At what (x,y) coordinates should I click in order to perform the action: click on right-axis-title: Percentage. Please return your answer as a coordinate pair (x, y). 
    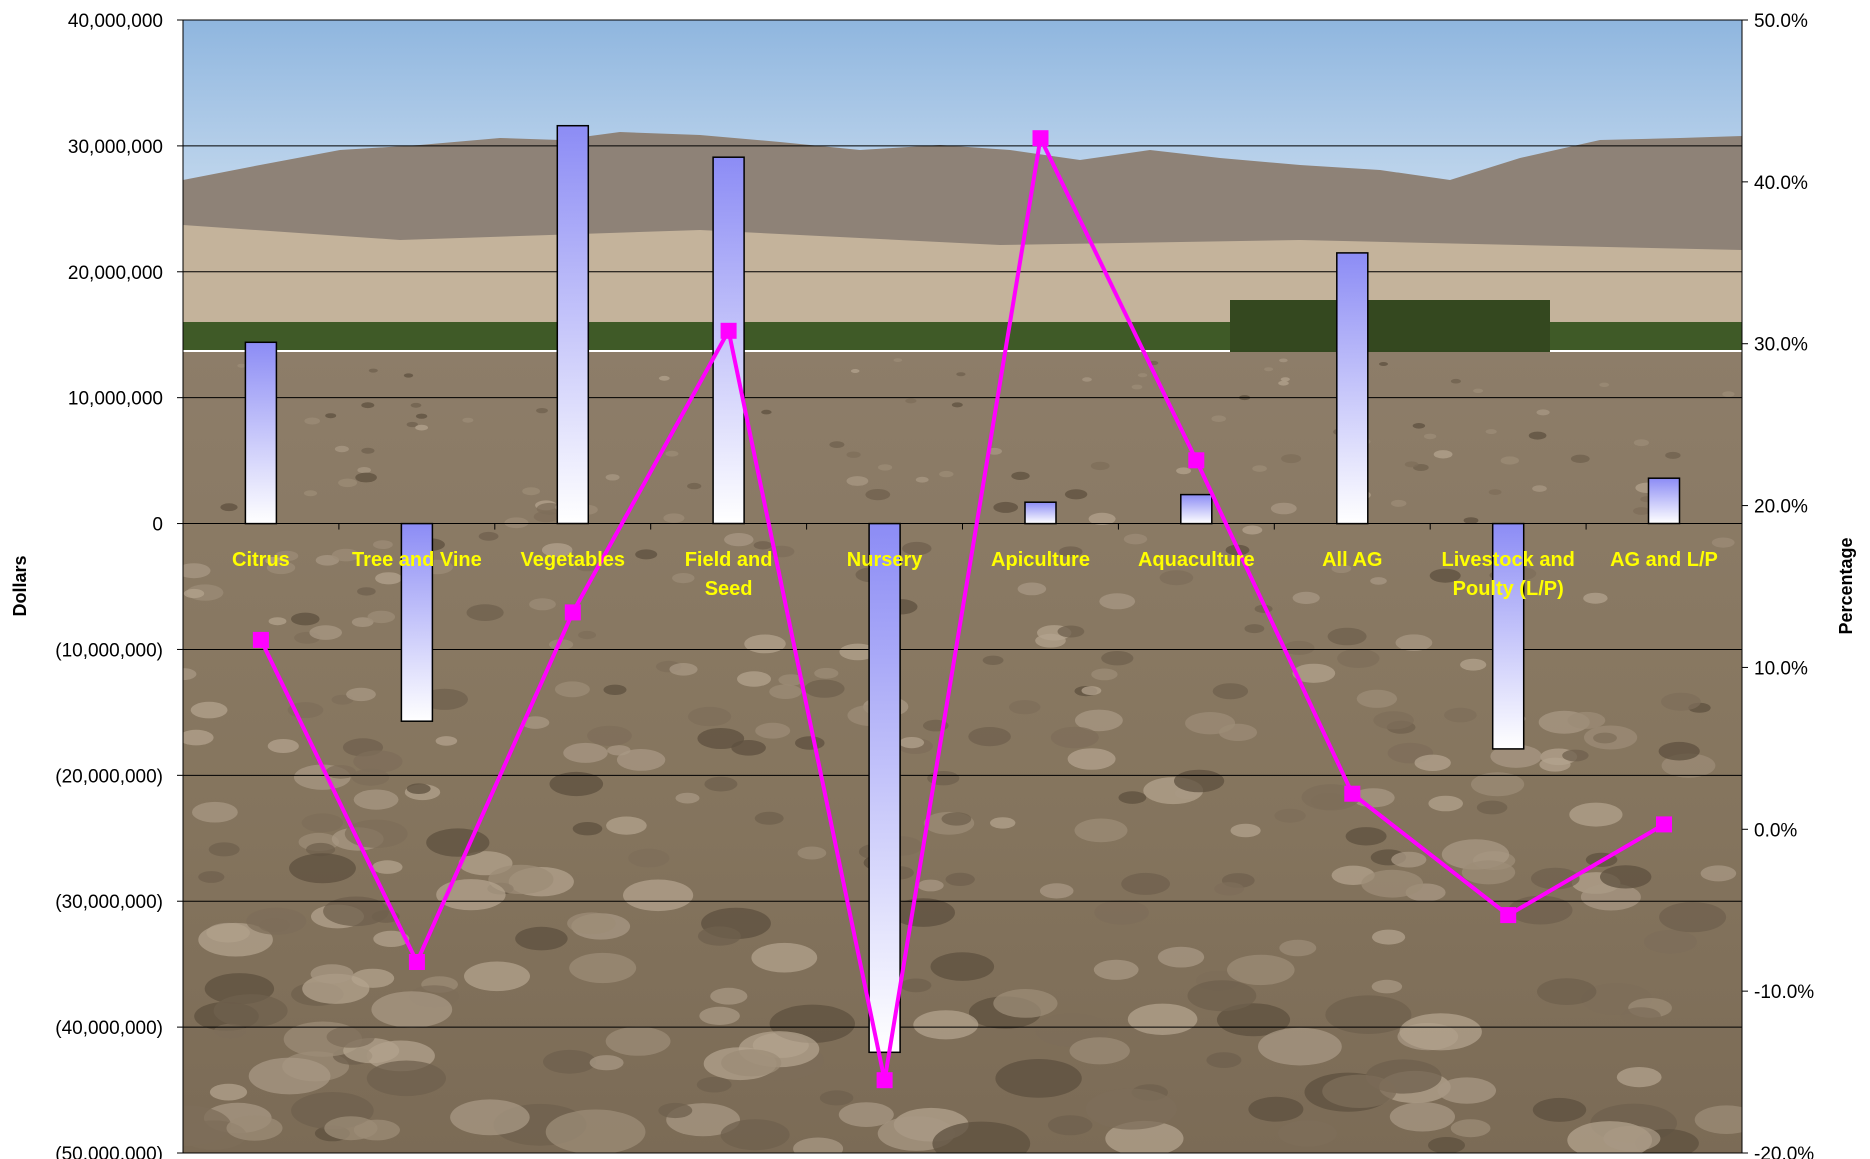
    Looking at the image, I should click on (1846, 585).